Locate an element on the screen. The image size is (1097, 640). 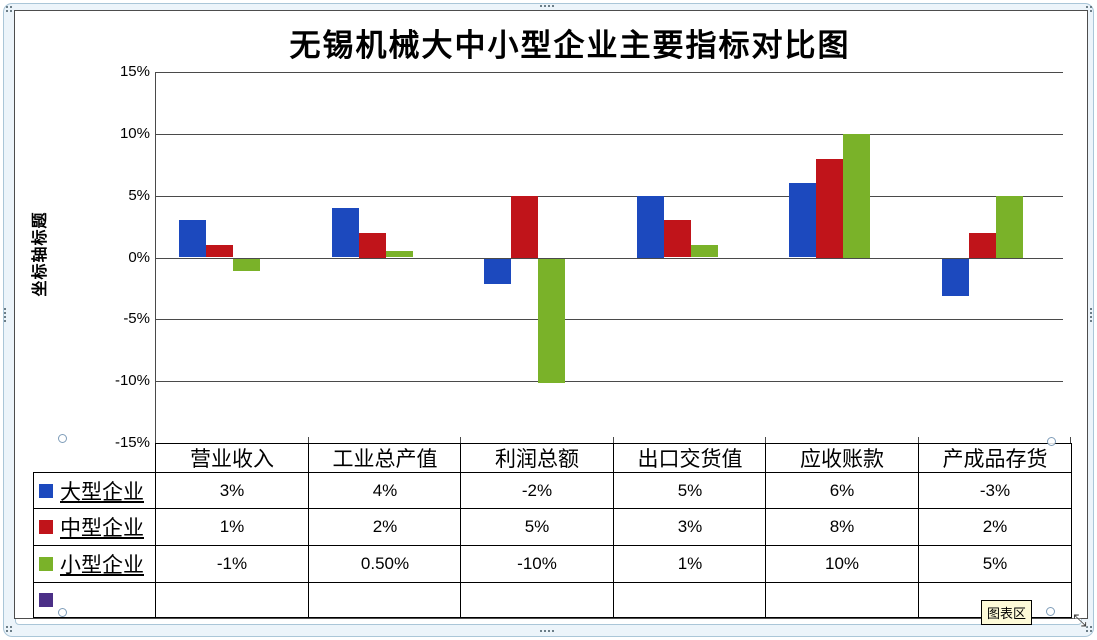
table-value-cell: -1% is located at coordinates (232, 564).